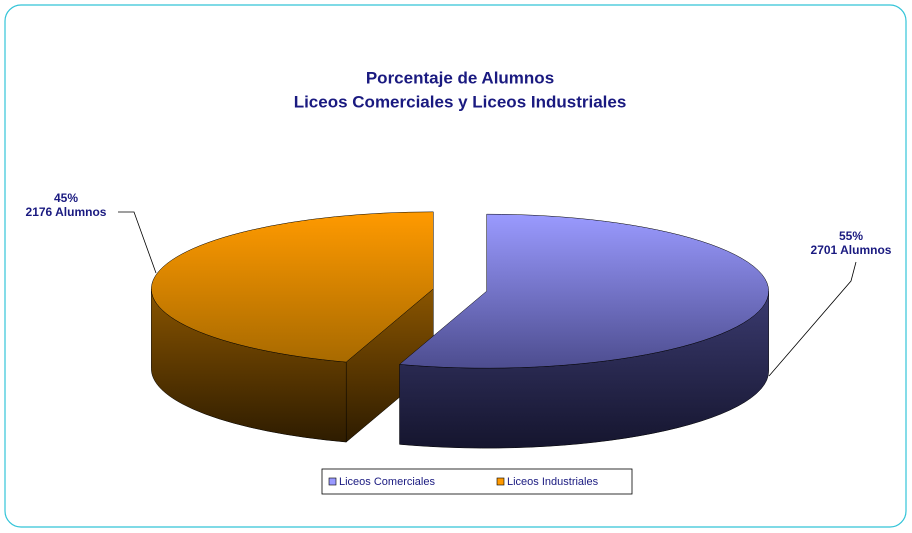  I want to click on legend-label: Liceos Industriales, so click(553, 482).